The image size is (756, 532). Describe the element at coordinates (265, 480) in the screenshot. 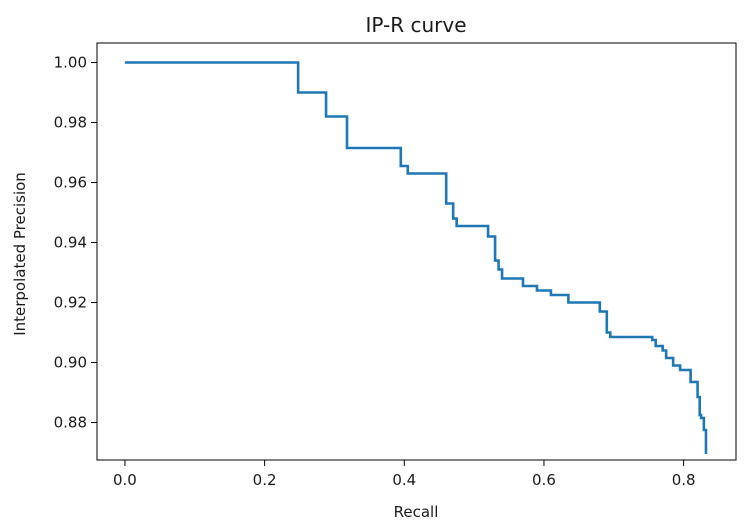

I see `x-tick-label-1: 0.2` at that location.